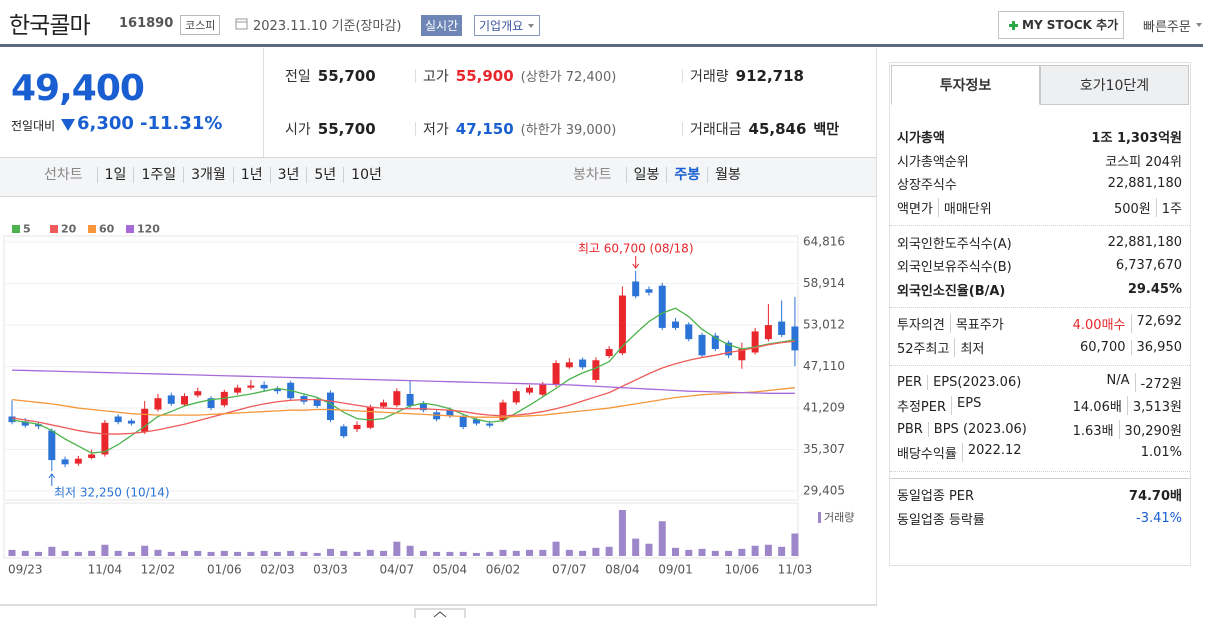  What do you see at coordinates (965, 85) in the screenshot?
I see `invest-tab: 투자정보` at bounding box center [965, 85].